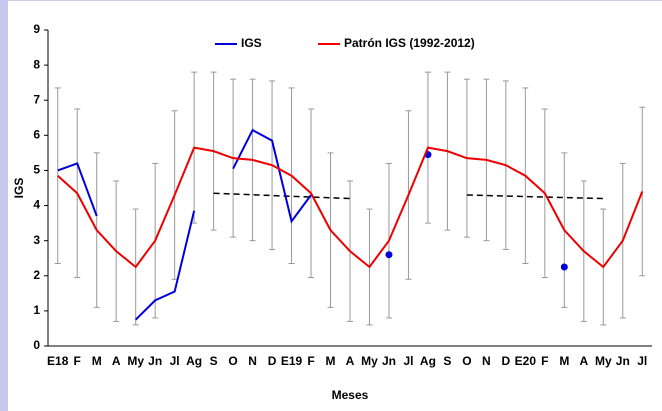 The width and height of the screenshot is (662, 411). I want to click on x-axis-title: Meses, so click(350, 395).